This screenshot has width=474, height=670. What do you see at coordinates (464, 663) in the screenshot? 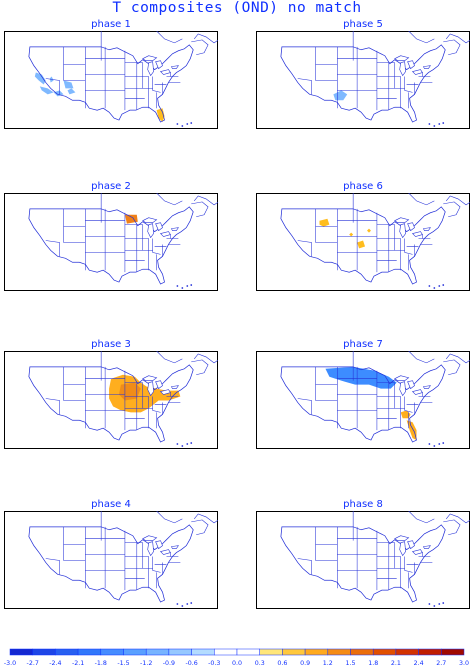
I see `colorbar-tick-label: 3.0` at bounding box center [464, 663].